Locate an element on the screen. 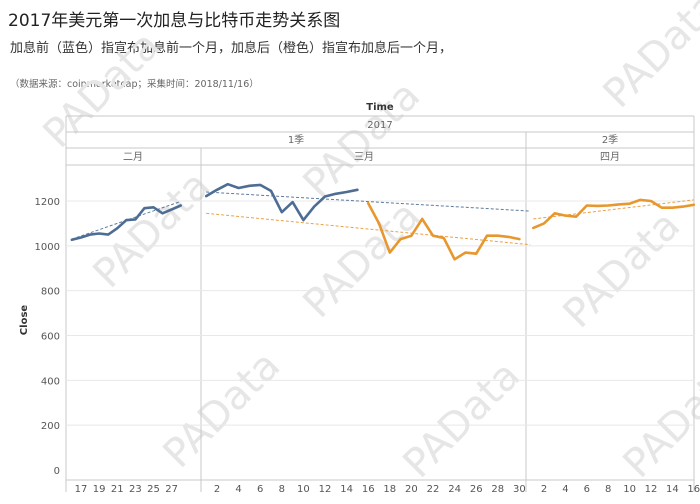 The height and width of the screenshot is (504, 700). x-tick-label-0-25: 25 is located at coordinates (153, 489).